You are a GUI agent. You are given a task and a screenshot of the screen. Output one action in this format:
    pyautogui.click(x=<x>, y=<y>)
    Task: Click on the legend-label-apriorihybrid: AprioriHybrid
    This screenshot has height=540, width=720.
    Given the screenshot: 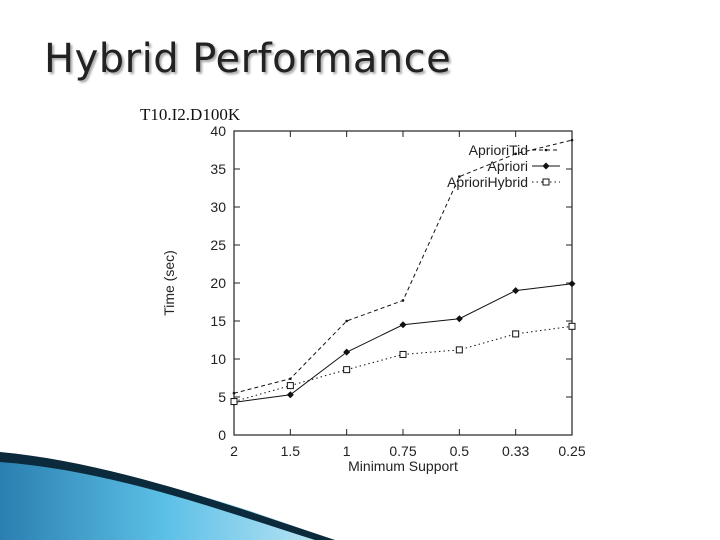 What is the action you would take?
    pyautogui.click(x=487, y=182)
    